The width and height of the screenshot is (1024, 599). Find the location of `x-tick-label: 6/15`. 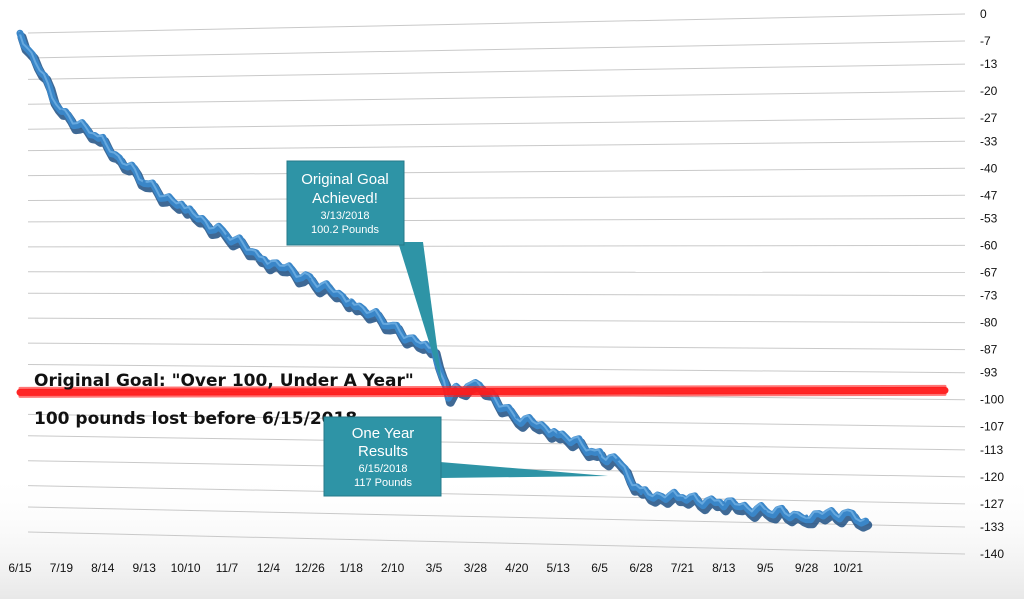

x-tick-label: 6/15 is located at coordinates (20, 568).